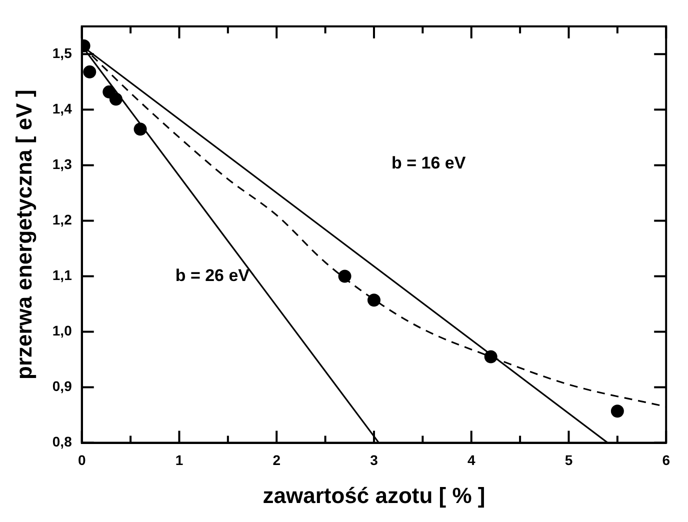 The height and width of the screenshot is (522, 688). I want to click on x-tick-label: 3, so click(374, 460).